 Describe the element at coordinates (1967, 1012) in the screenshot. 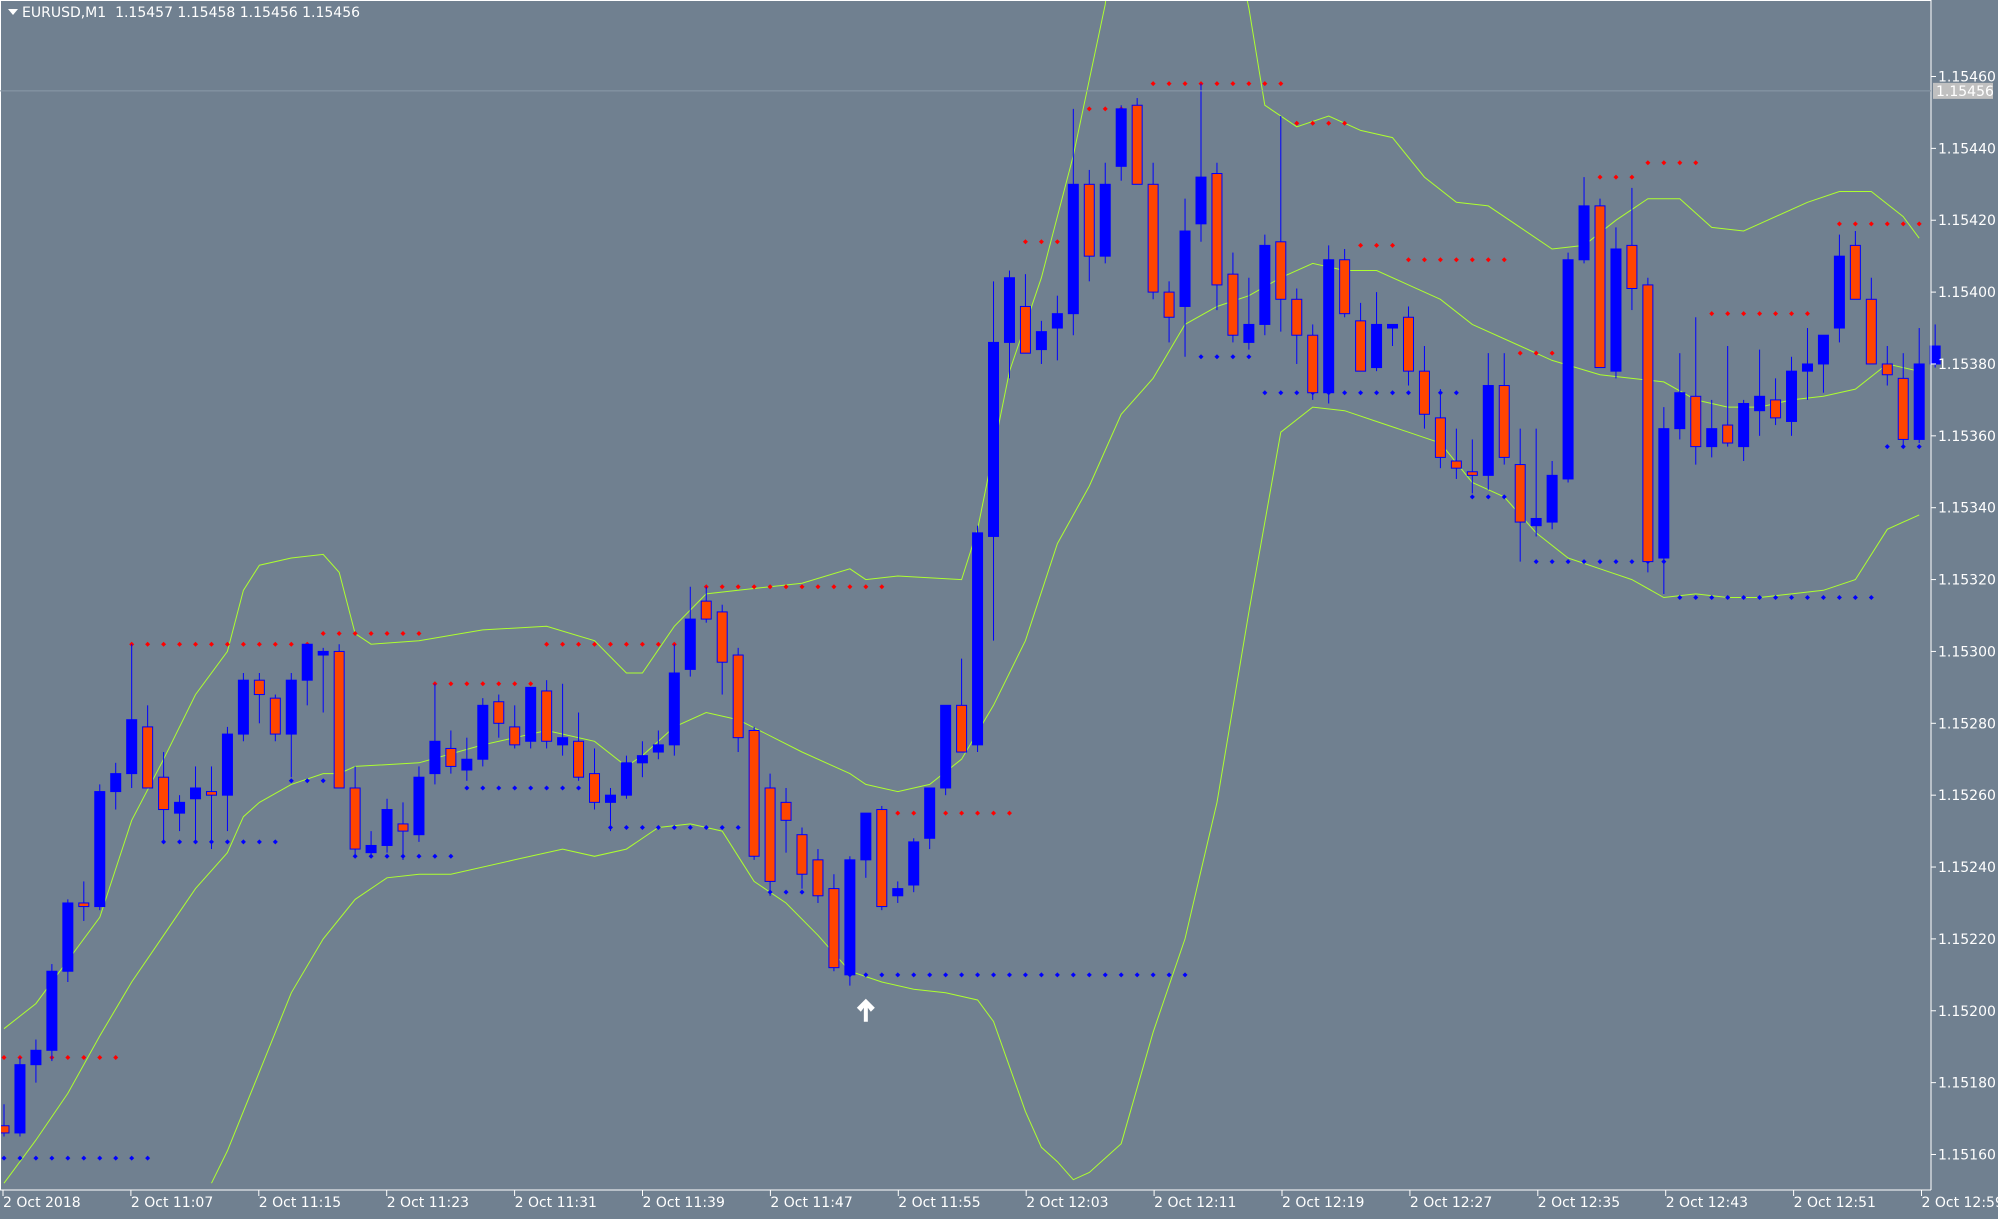

I see `y-tick-label: 1.15200` at that location.